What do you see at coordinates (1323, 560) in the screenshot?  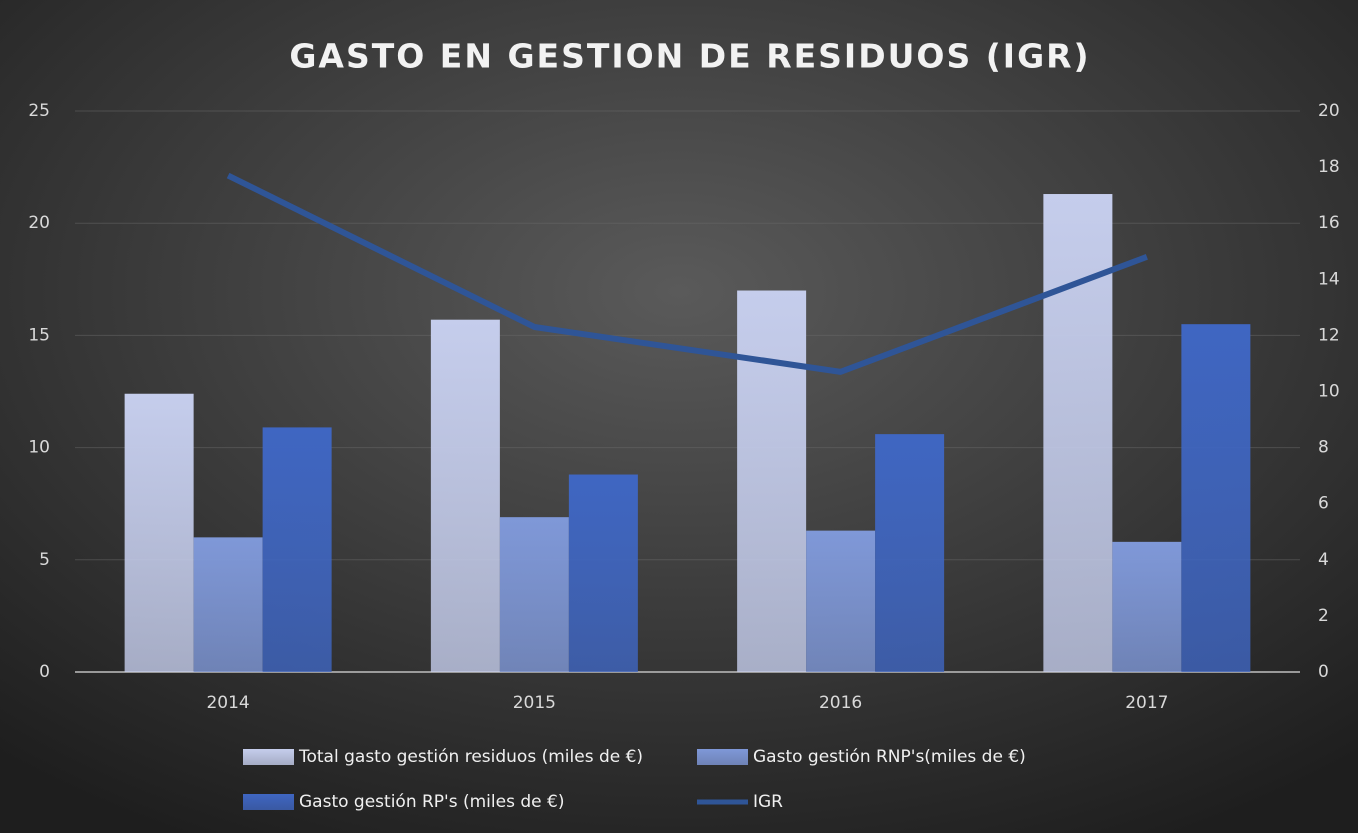 I see `y2-tick-label: 4` at bounding box center [1323, 560].